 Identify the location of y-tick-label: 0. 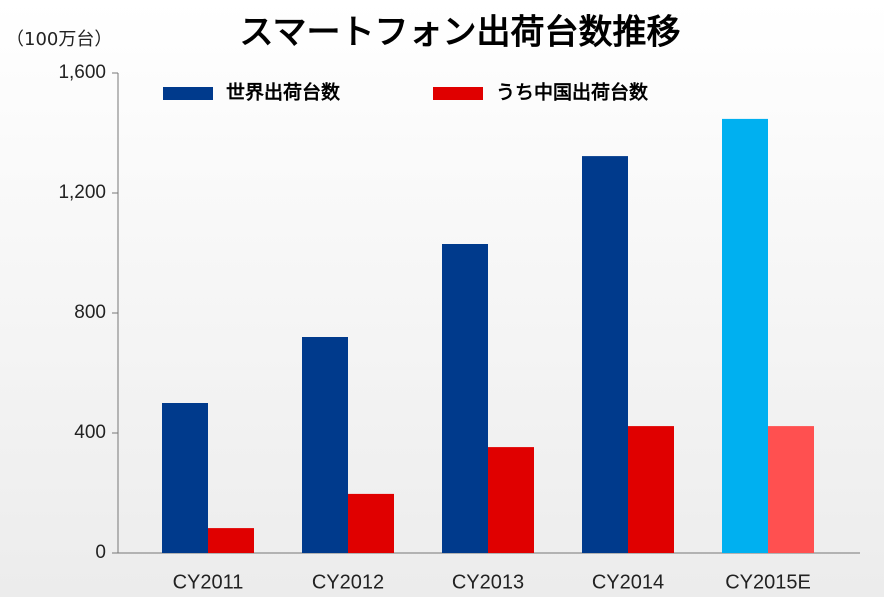
(100, 552).